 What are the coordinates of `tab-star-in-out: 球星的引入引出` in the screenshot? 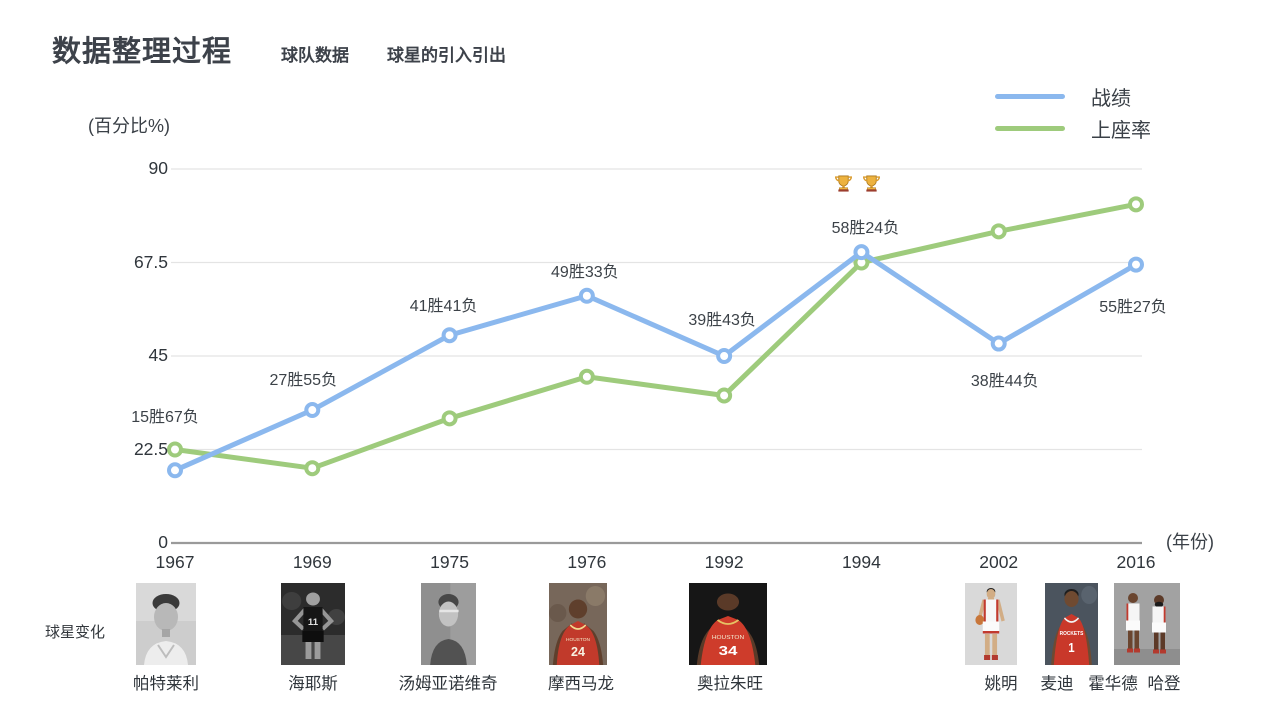 It's located at (446, 55).